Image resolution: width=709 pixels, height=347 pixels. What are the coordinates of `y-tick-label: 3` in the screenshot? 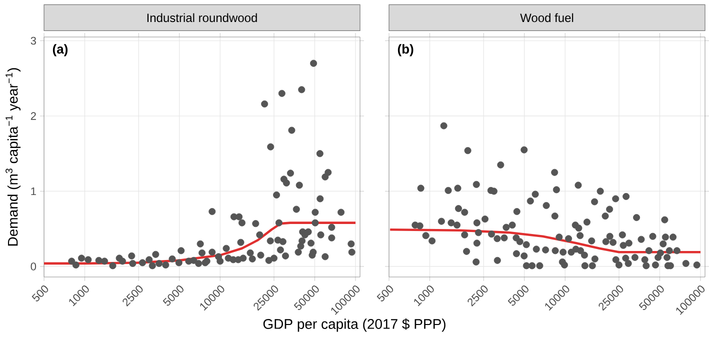 It's located at (33, 40).